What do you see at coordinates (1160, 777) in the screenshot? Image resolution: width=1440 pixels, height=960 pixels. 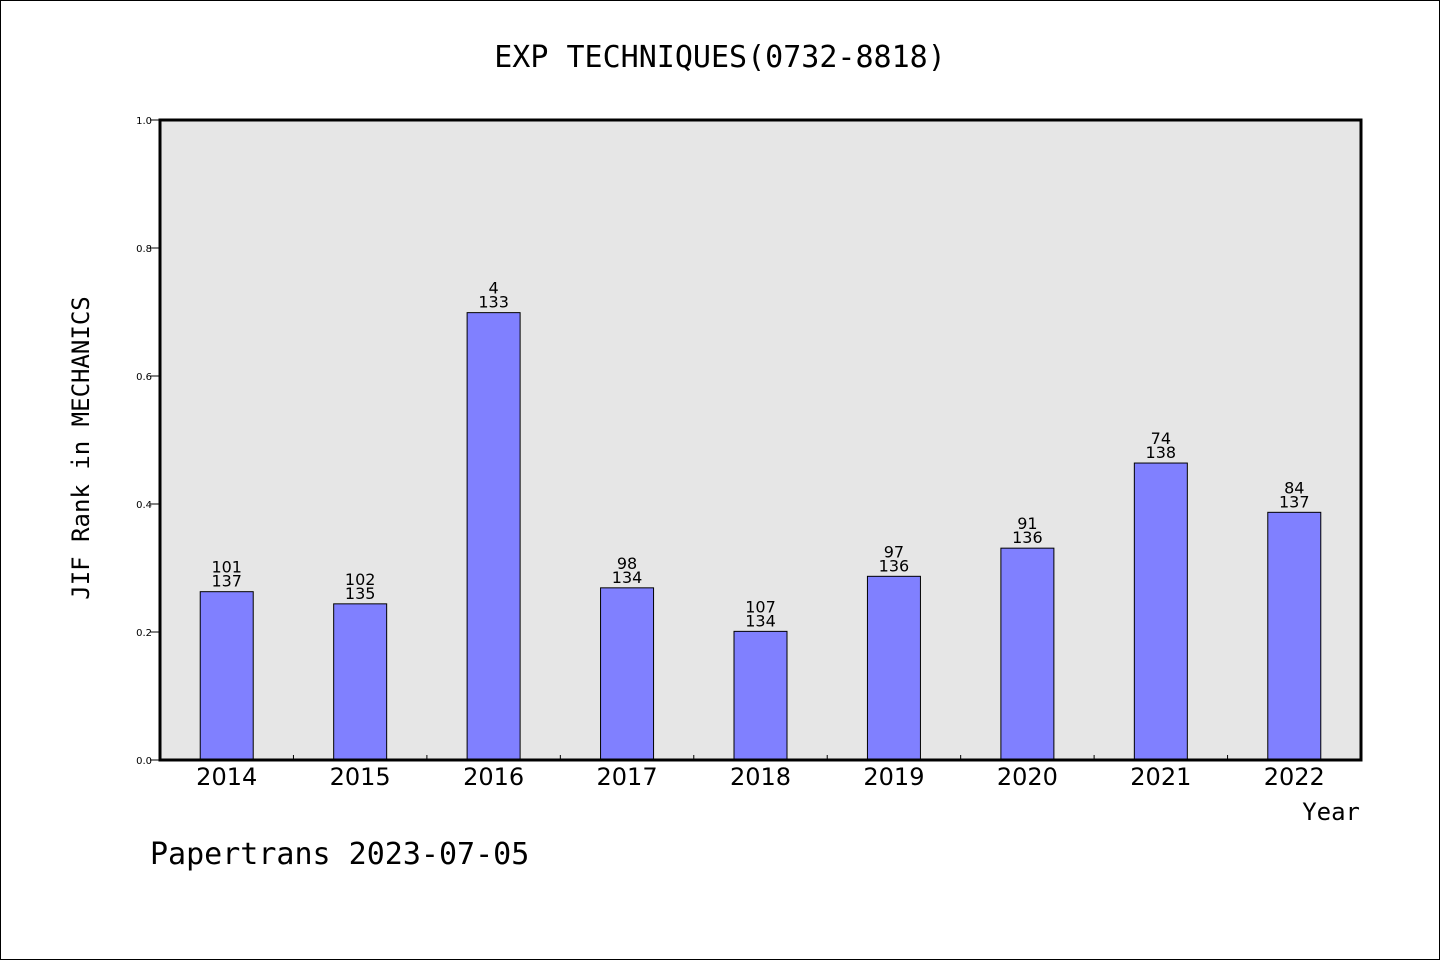 I see `x-tick-label: 2021` at bounding box center [1160, 777].